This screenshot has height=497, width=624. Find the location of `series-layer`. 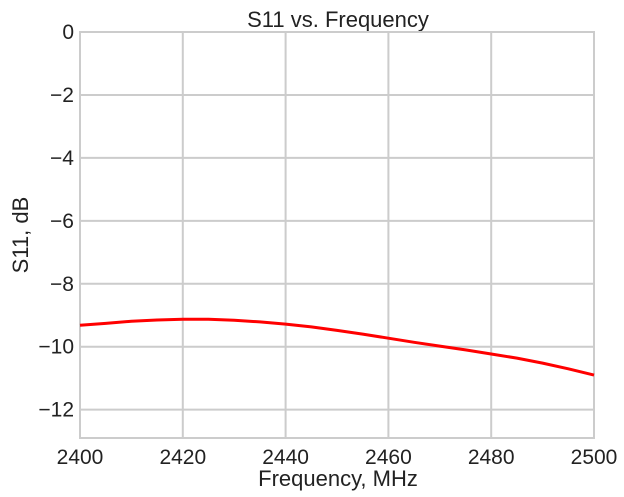

series-layer is located at coordinates (337, 347).